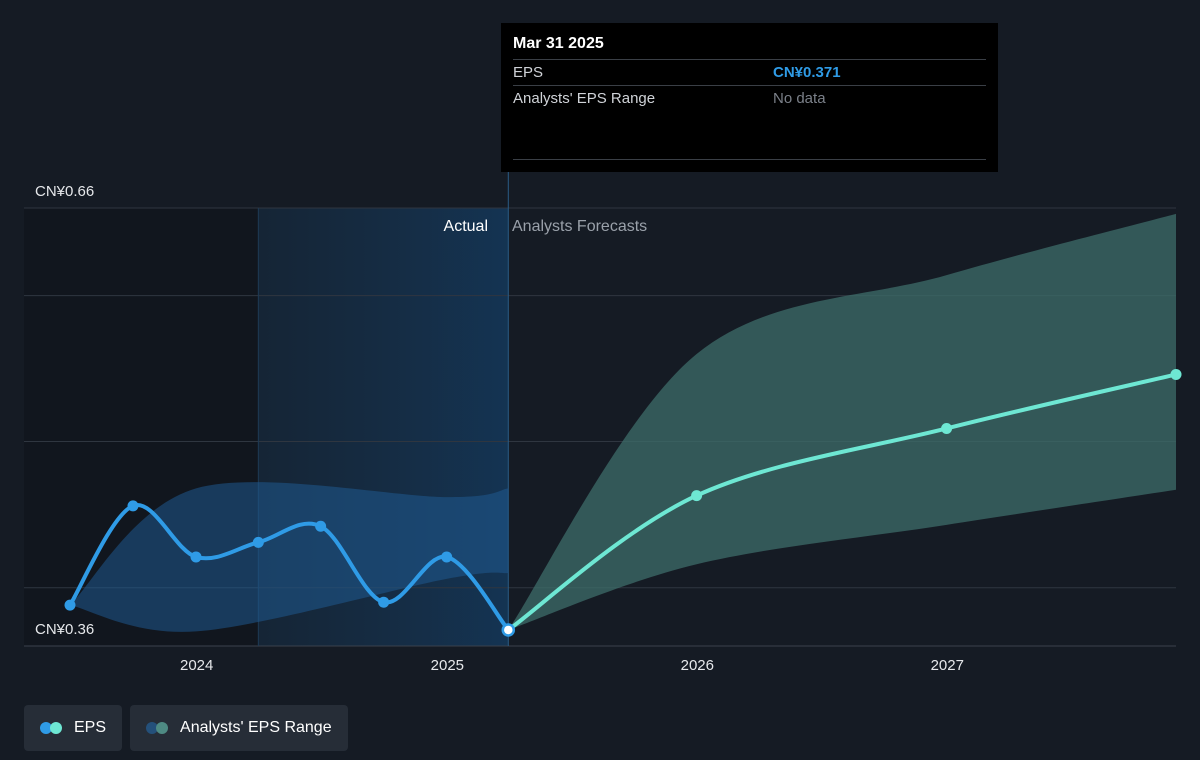 The width and height of the screenshot is (1200, 760). I want to click on actual-range-band, so click(289, 557).